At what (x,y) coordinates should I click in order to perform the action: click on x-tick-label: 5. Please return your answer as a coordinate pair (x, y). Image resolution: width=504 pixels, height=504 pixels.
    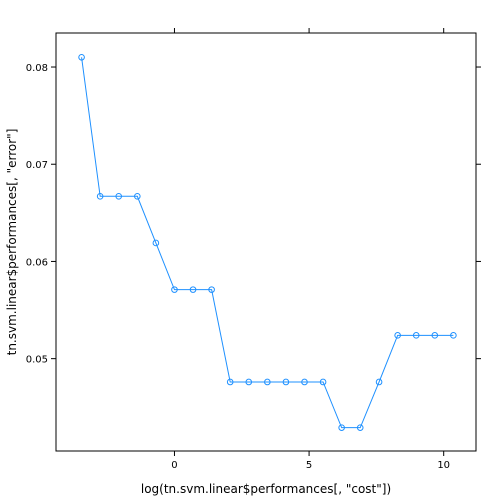
    Looking at the image, I should click on (309, 465).